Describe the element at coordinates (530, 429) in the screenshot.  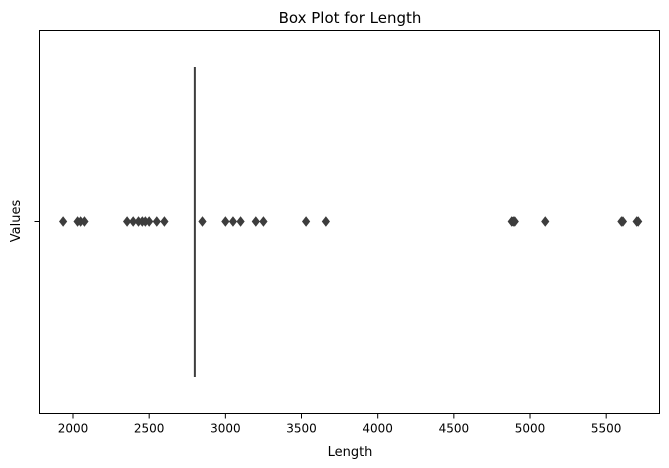
I see `x-tick-label: 5000` at that location.